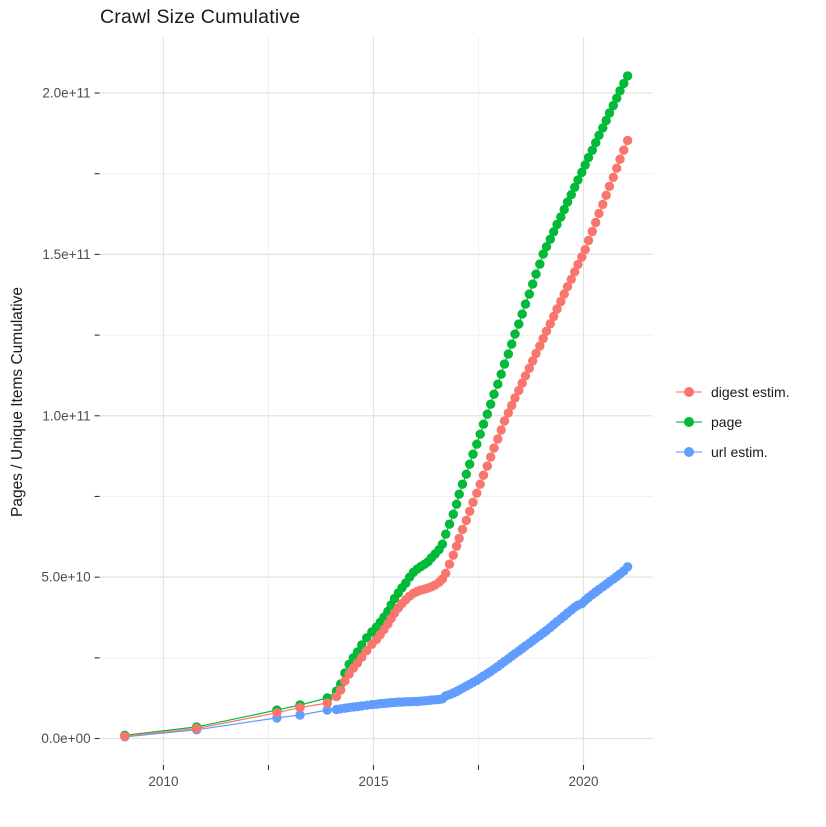  What do you see at coordinates (17, 402) in the screenshot?
I see `y-axis-title: Pages / Unique Items Cumulative` at bounding box center [17, 402].